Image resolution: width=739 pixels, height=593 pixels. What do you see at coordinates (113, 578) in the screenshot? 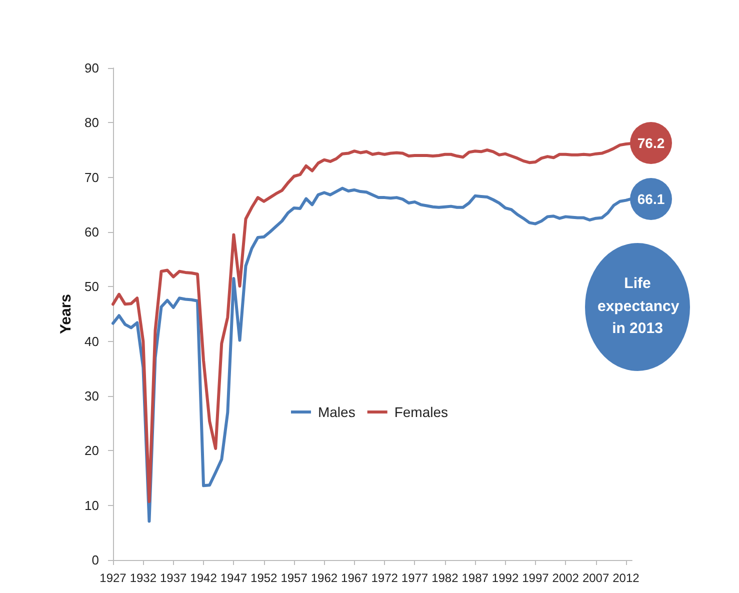
I see `x-tick-label: 1927` at bounding box center [113, 578].